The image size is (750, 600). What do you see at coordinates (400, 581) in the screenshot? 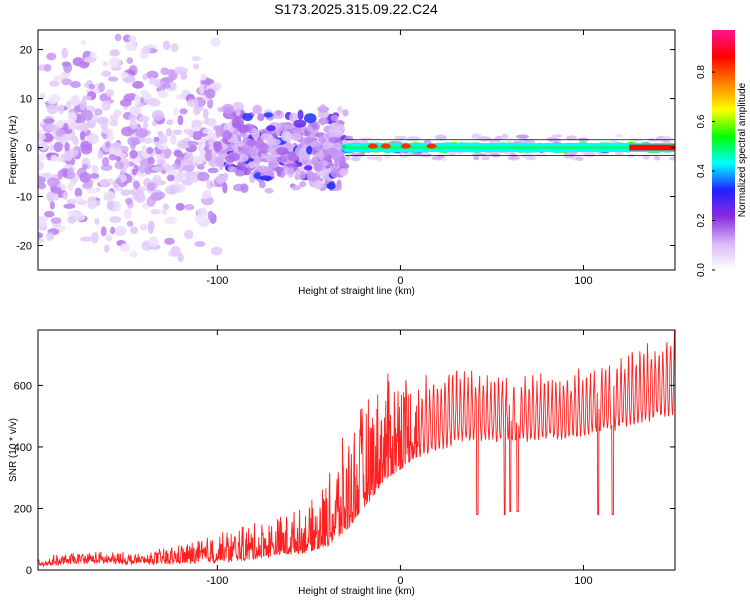
I see `x-tick-label: 0` at bounding box center [400, 581].